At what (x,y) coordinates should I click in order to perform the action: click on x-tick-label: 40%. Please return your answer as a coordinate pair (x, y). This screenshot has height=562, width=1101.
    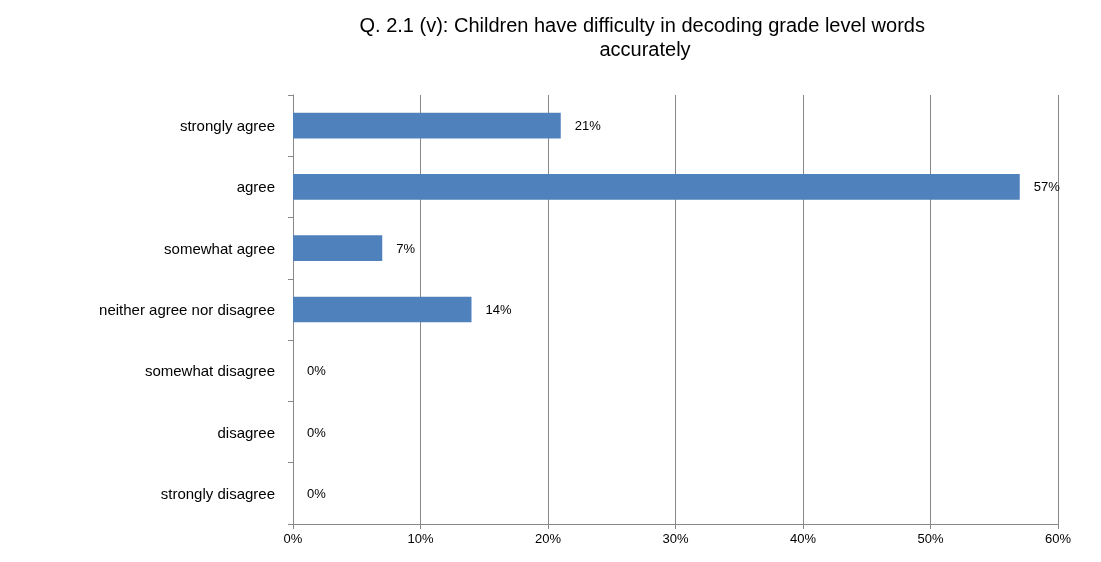
    Looking at the image, I should click on (803, 538).